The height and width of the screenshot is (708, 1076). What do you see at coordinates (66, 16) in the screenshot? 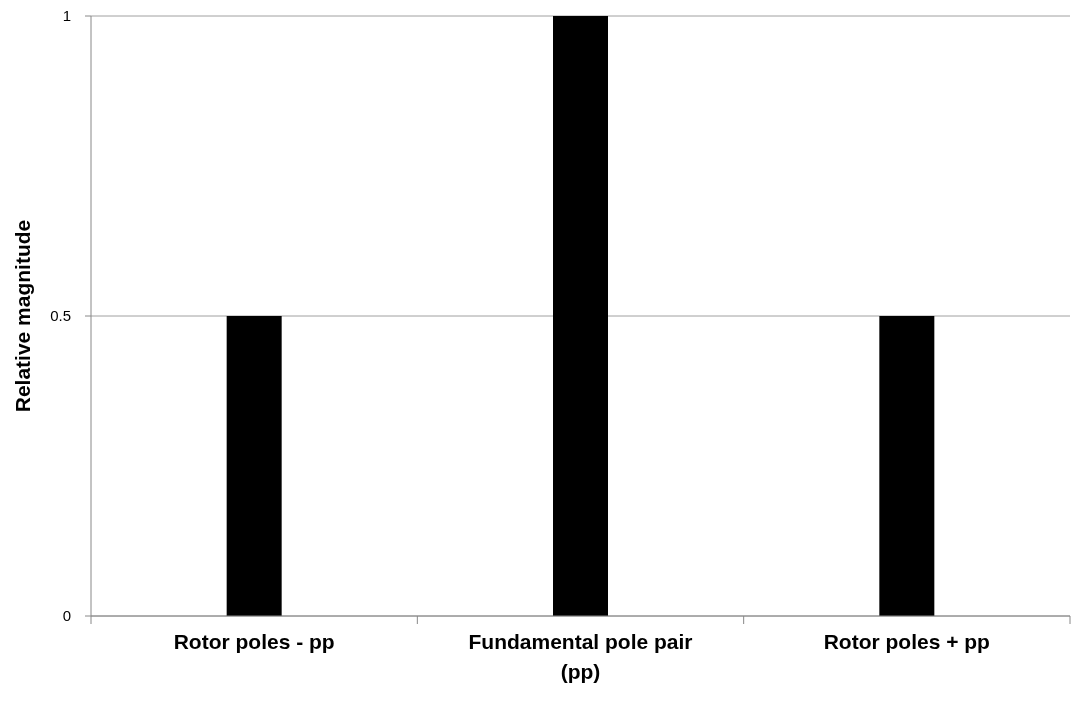
I see `y-tick-label: 1` at bounding box center [66, 16].